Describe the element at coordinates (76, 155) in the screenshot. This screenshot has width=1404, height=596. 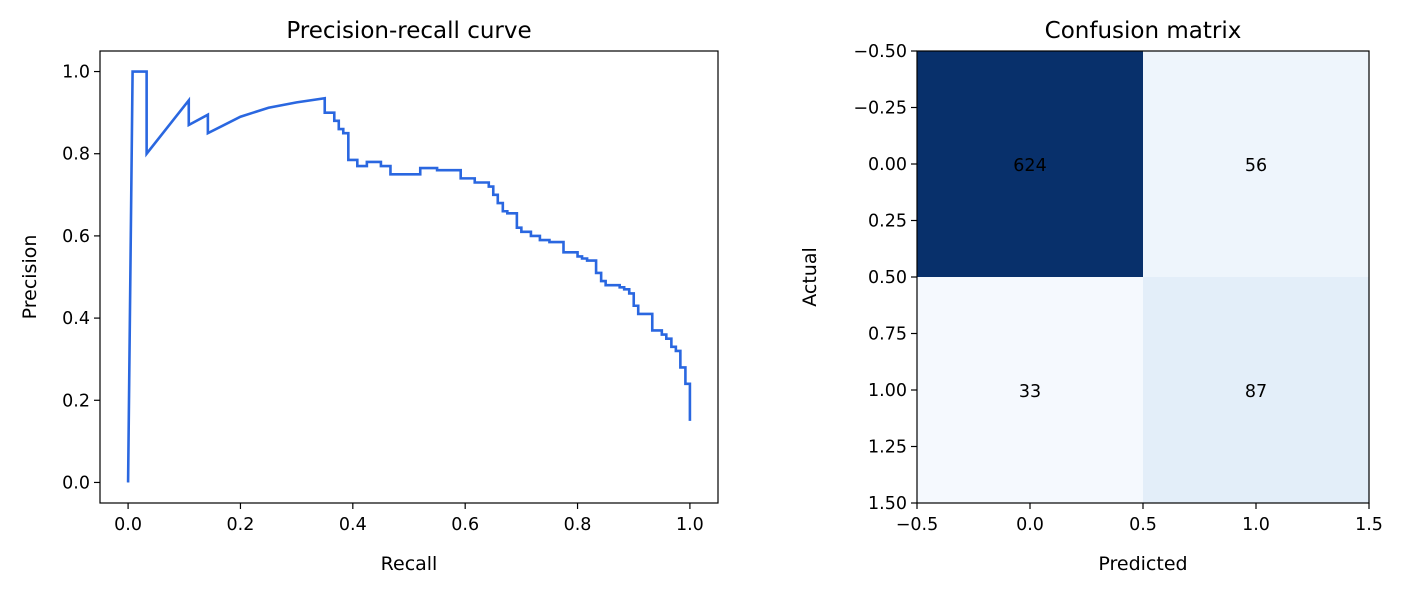
I see `pr-y-tick-label: 0.8` at that location.